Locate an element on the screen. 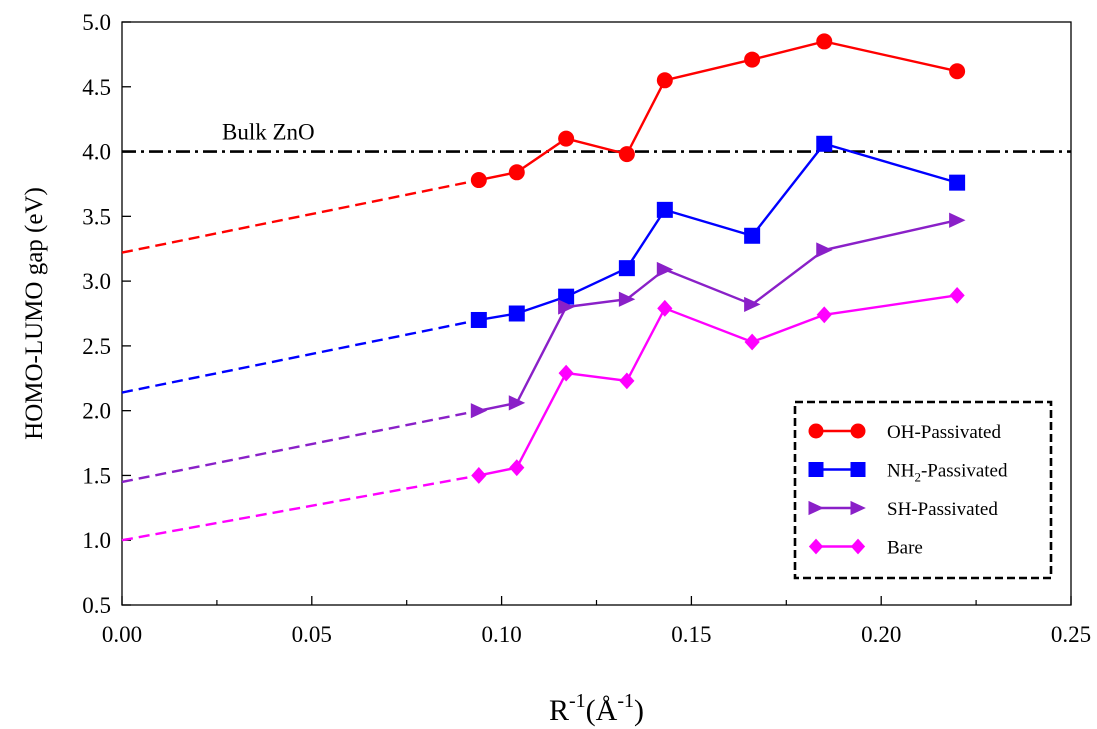 The width and height of the screenshot is (1097, 729). legend-label-oh: OH-Passivated is located at coordinates (944, 432).